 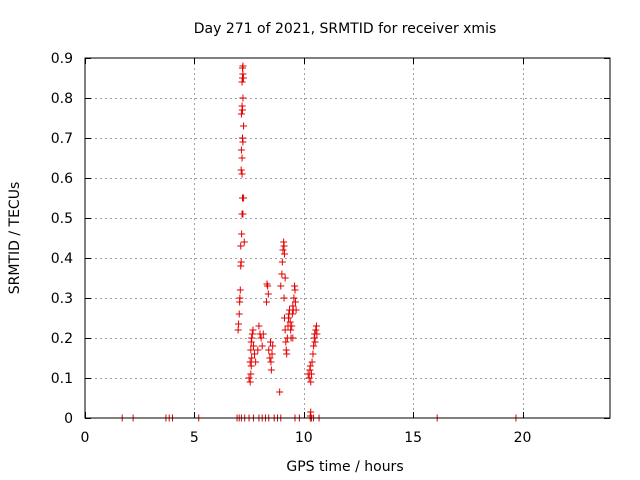 I want to click on y-tick-labels: 0 0.1 0.2 0.3 0.4 0.5 0.6 0.7 0.8 0.9, so click(x=62, y=239).